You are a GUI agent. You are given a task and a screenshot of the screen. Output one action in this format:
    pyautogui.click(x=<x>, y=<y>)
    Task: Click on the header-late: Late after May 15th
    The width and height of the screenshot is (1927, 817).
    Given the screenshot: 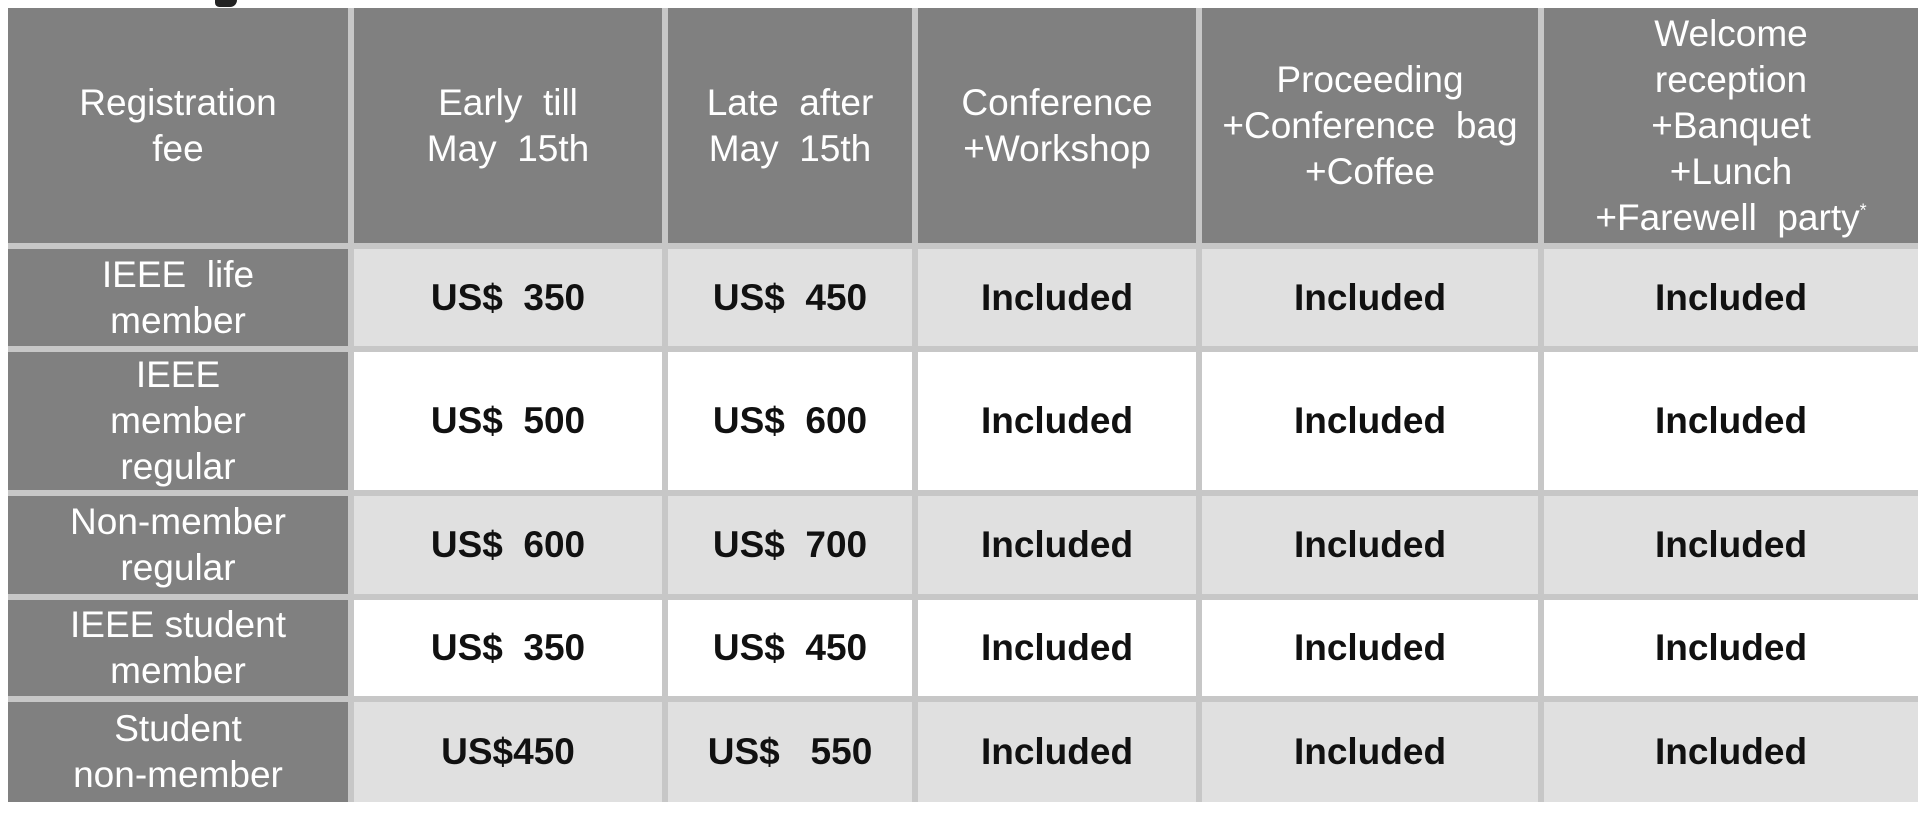 What is the action you would take?
    pyautogui.click(x=793, y=128)
    